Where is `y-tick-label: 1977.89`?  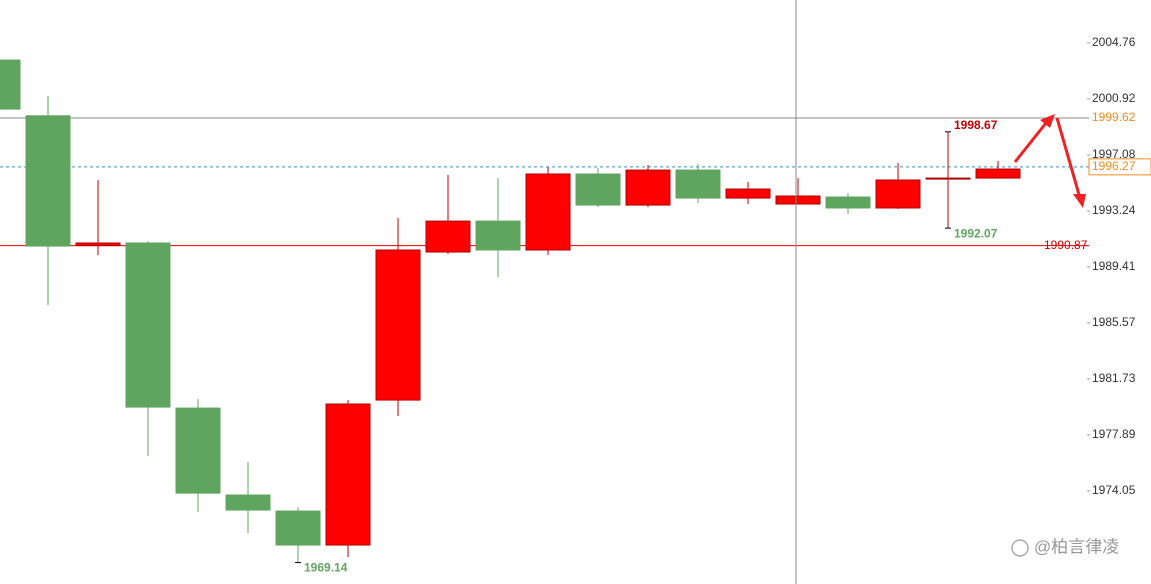 y-tick-label: 1977.89 is located at coordinates (1114, 434).